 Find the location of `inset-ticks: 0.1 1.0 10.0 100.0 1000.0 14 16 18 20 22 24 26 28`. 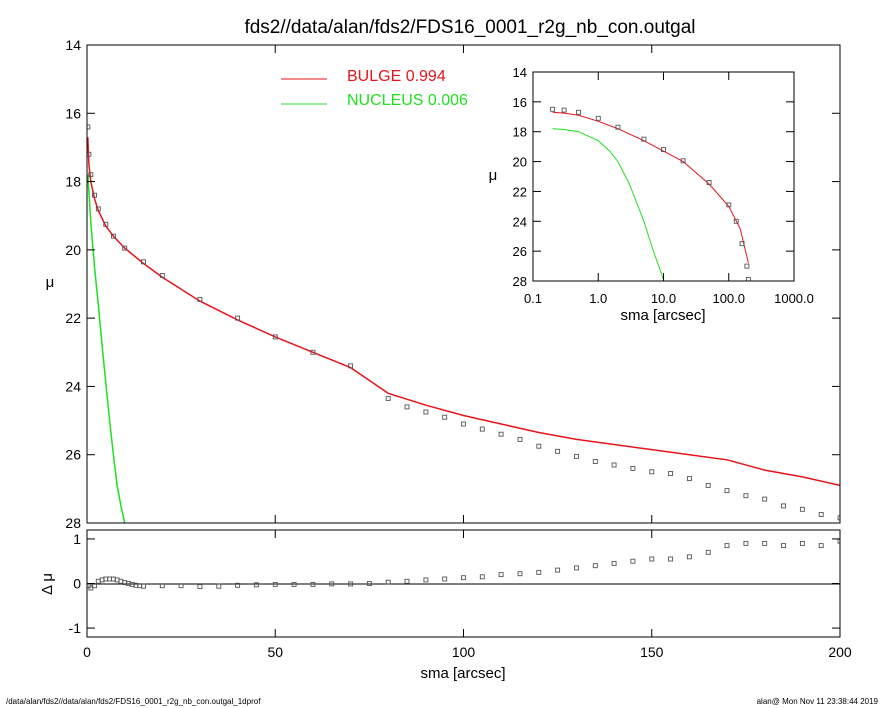

inset-ticks: 0.1 1.0 10.0 100.0 1000.0 14 16 18 20 22 24 26 28 is located at coordinates (663, 185).